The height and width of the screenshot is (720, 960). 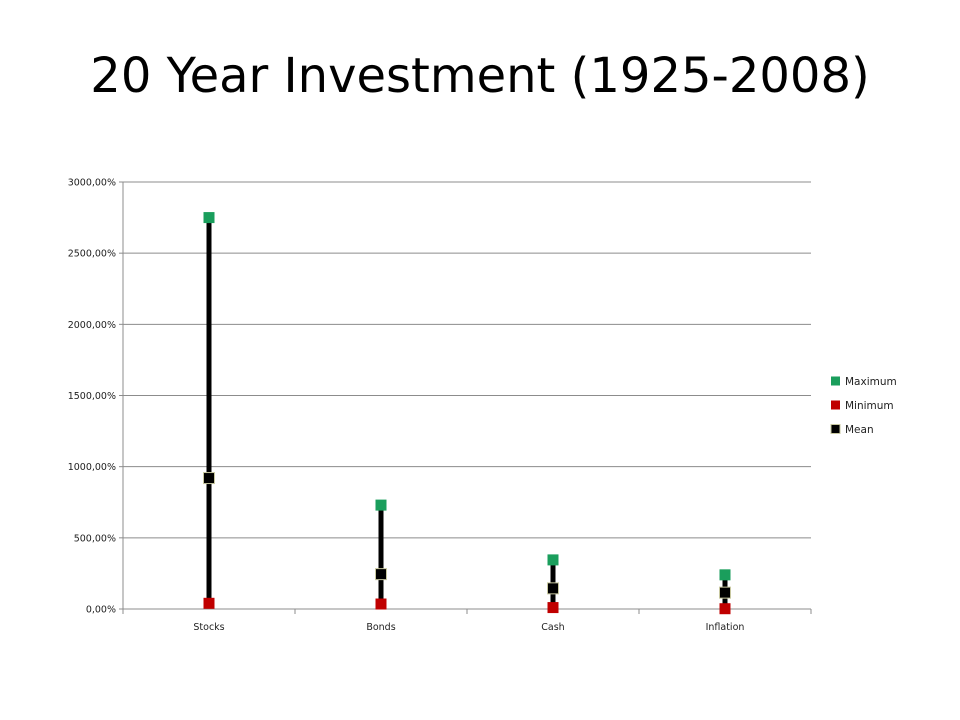 What do you see at coordinates (92, 467) in the screenshot?
I see `y-tick-label: 1000,00%` at bounding box center [92, 467].